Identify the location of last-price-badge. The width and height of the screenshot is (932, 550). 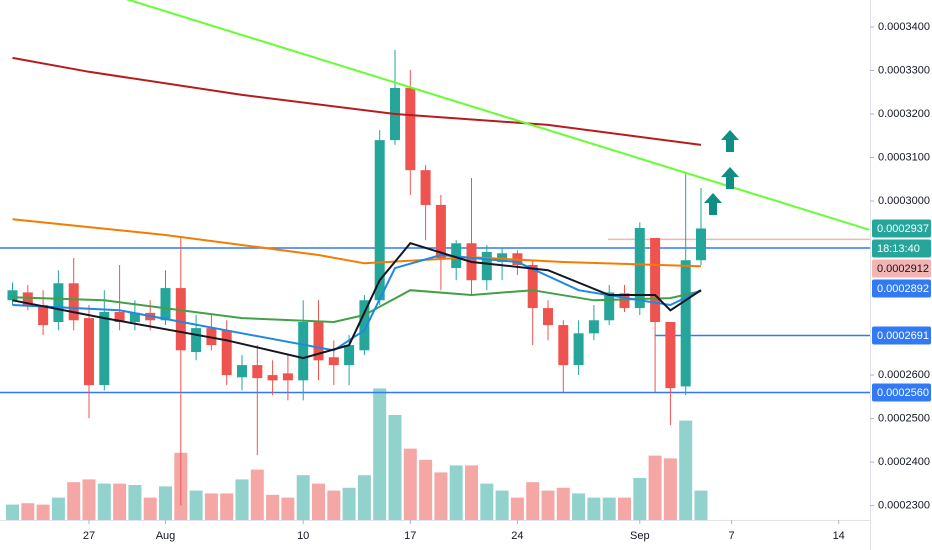
(901, 228).